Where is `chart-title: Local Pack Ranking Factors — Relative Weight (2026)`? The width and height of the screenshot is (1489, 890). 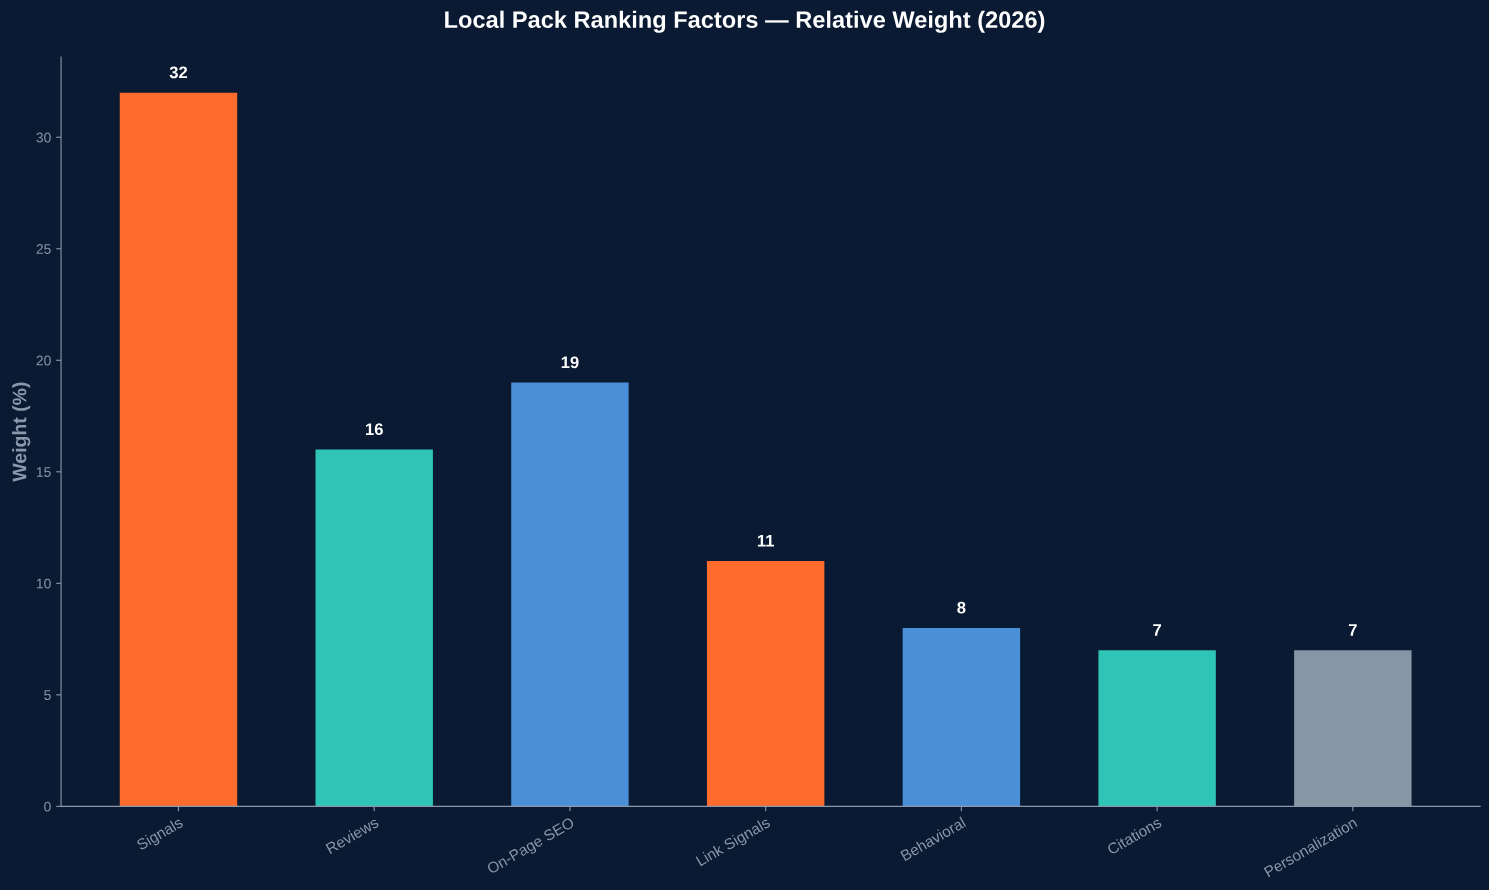
chart-title: Local Pack Ranking Factors — Relative Weight (2026) is located at coordinates (745, 21).